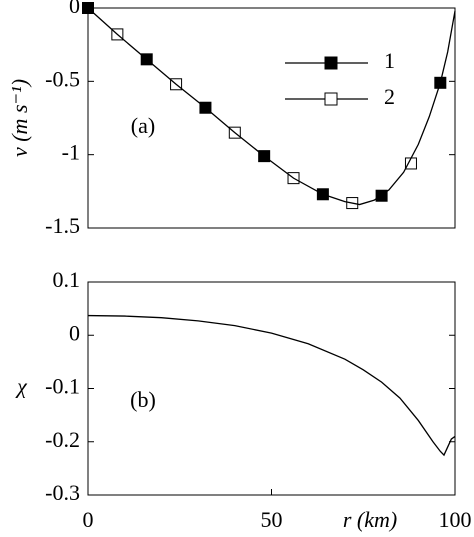 This screenshot has height=537, width=474. I want to click on y-tick-label: -0.5, so click(62, 78).